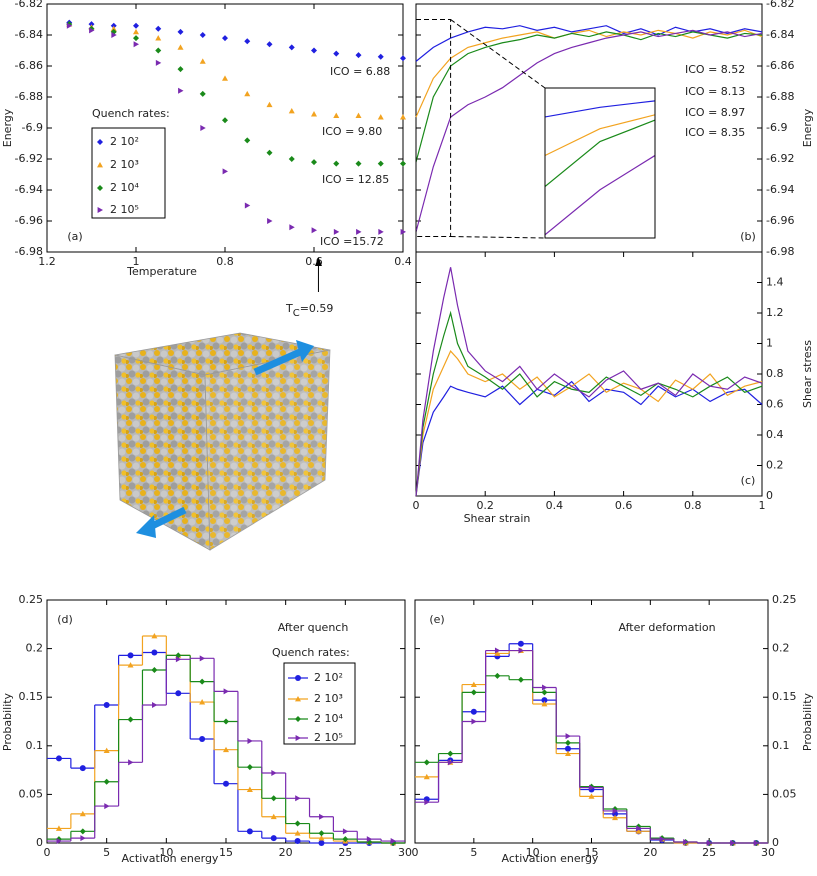  What do you see at coordinates (715, 69) in the screenshot?
I see `series-annotation: ICO = 8.52` at bounding box center [715, 69].